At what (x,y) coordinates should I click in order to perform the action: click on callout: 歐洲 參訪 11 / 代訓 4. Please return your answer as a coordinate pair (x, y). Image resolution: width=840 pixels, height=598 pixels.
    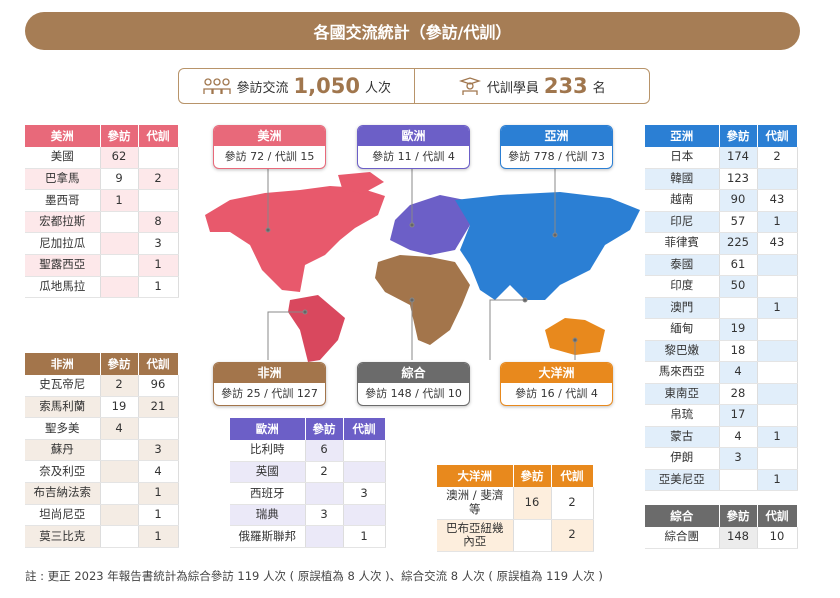
    Looking at the image, I should click on (413, 147).